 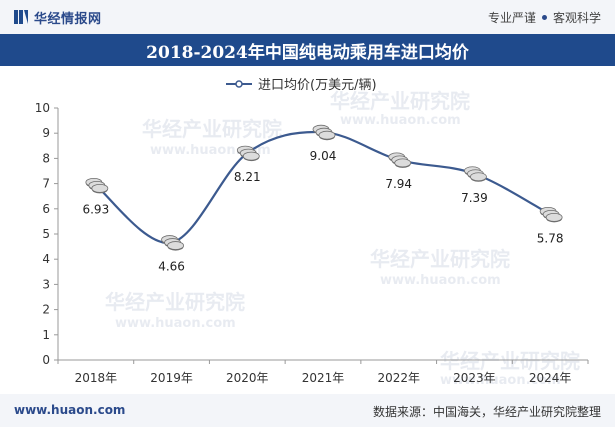 What do you see at coordinates (398, 184) in the screenshot?
I see `data-label: 7.94` at bounding box center [398, 184].